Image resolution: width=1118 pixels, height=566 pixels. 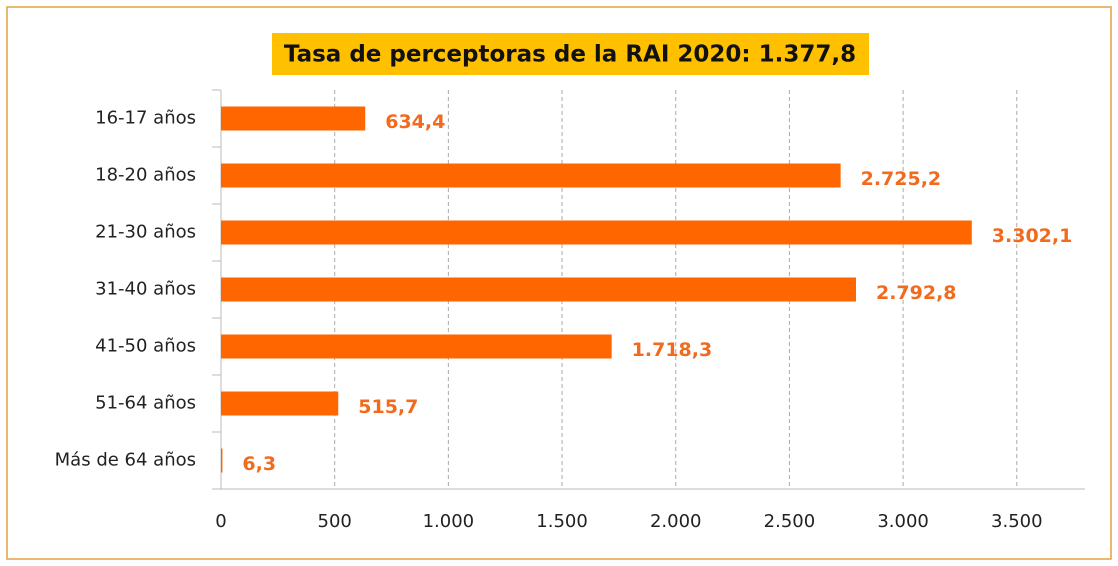 What do you see at coordinates (672, 350) in the screenshot?
I see `value-label: 1.718,3` at bounding box center [672, 350].